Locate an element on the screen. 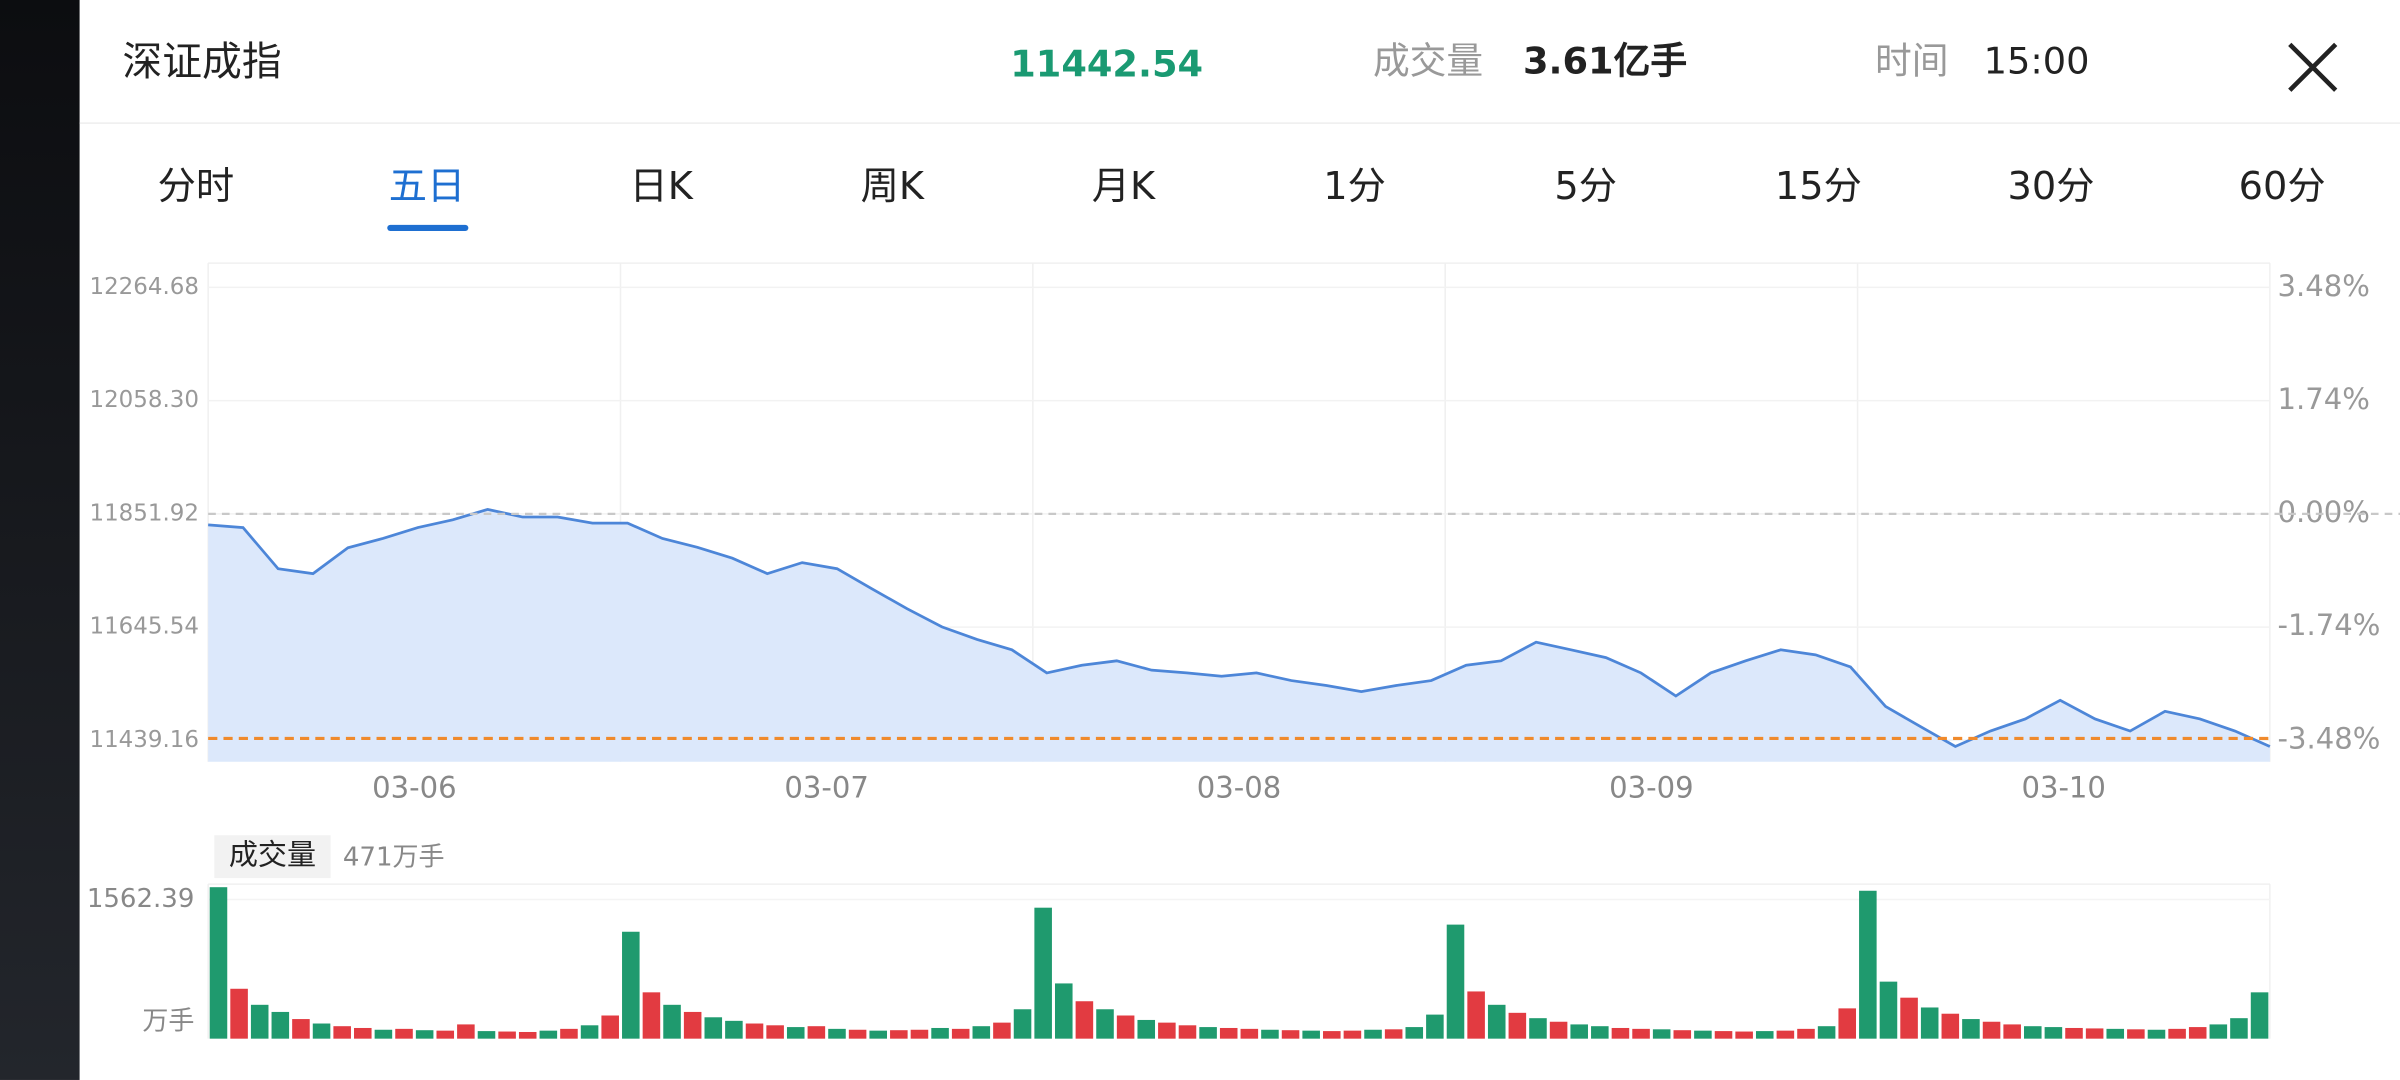 The width and height of the screenshot is (2400, 1080). time-label: 时间 is located at coordinates (1911, 61).